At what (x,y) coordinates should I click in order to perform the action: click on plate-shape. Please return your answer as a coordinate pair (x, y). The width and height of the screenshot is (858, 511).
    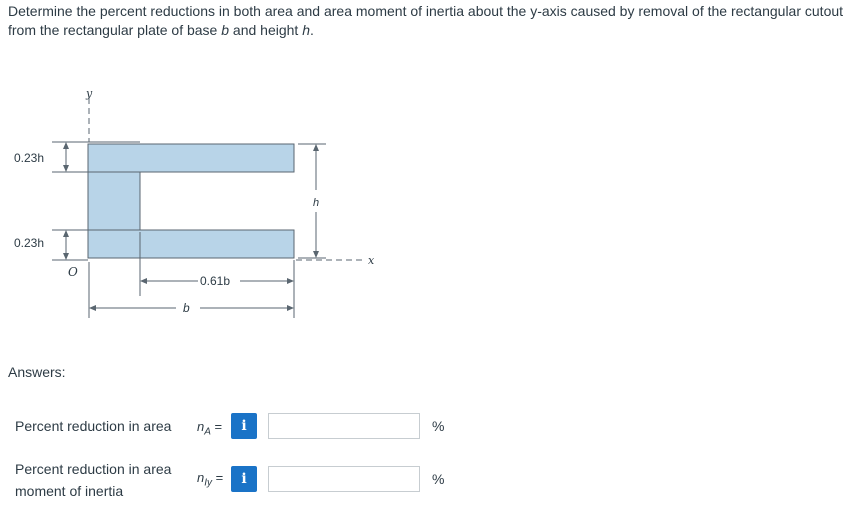
    Looking at the image, I should click on (191, 201).